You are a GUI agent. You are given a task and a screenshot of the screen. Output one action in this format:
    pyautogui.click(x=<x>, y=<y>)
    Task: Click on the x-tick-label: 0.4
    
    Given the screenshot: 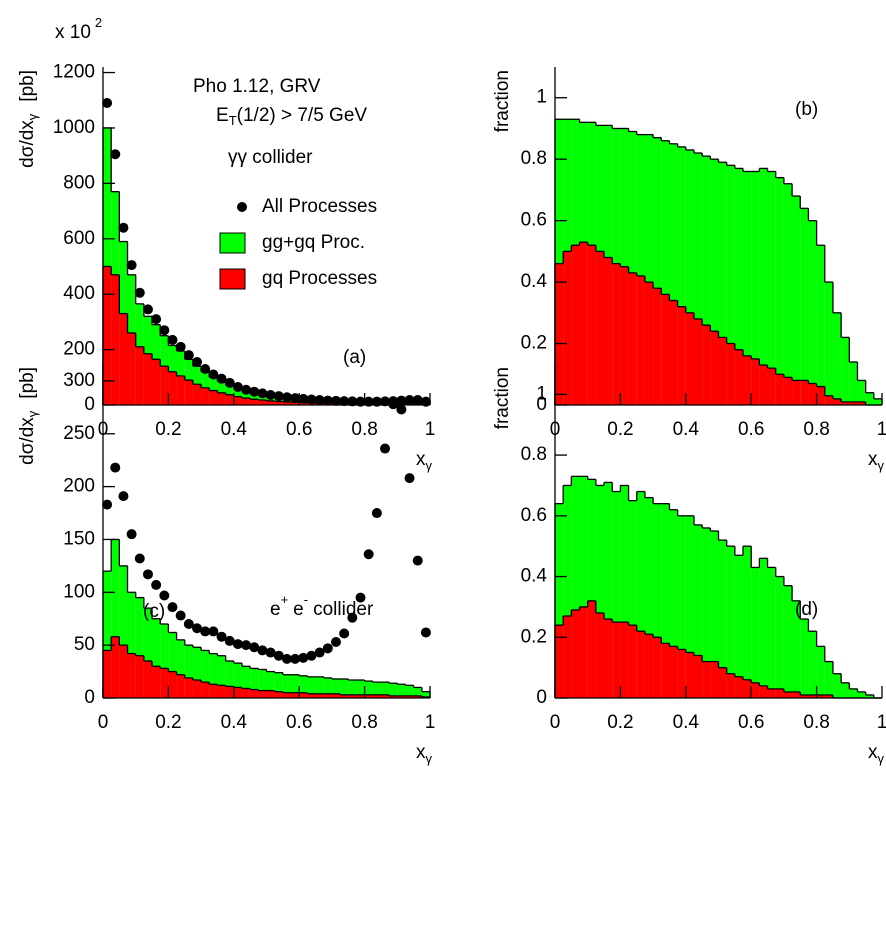 What is the action you would take?
    pyautogui.click(x=234, y=429)
    